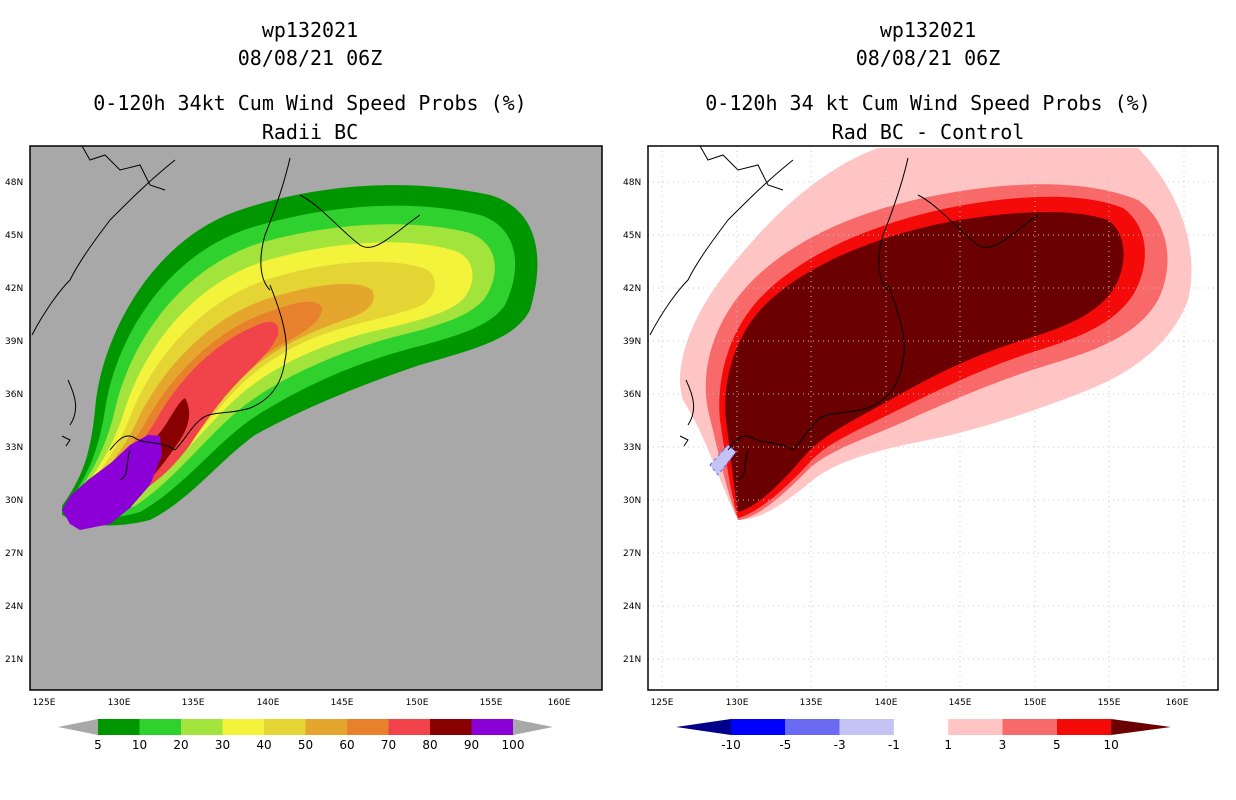 This screenshot has width=1236, height=800. I want to click on left-coastlines, so click(226, 313).